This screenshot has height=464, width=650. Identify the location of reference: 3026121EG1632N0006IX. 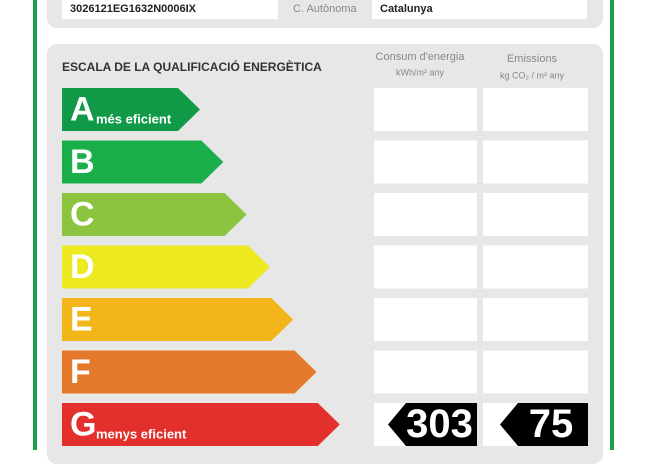
(170, 9).